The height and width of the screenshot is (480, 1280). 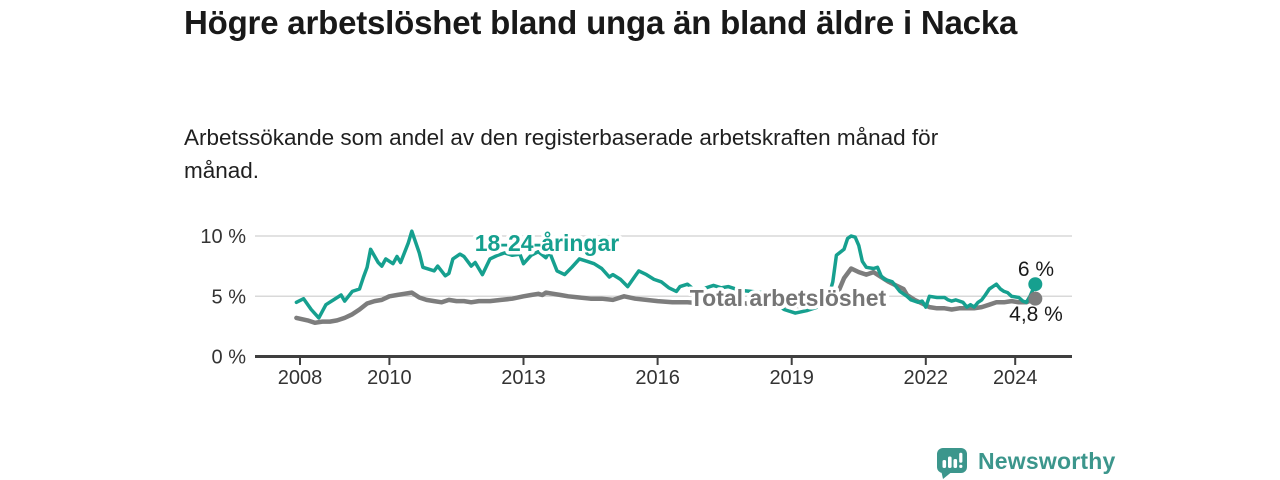 What do you see at coordinates (657, 378) in the screenshot?
I see `x-tick-label: 2016` at bounding box center [657, 378].